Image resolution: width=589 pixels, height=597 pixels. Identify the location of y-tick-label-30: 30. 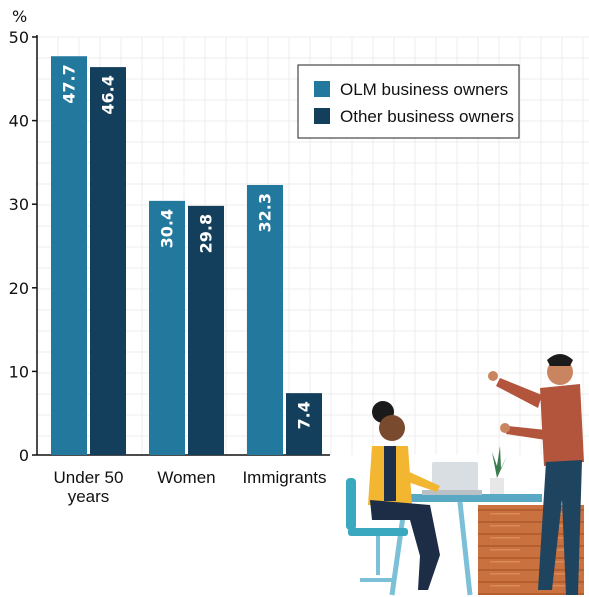
(19, 204).